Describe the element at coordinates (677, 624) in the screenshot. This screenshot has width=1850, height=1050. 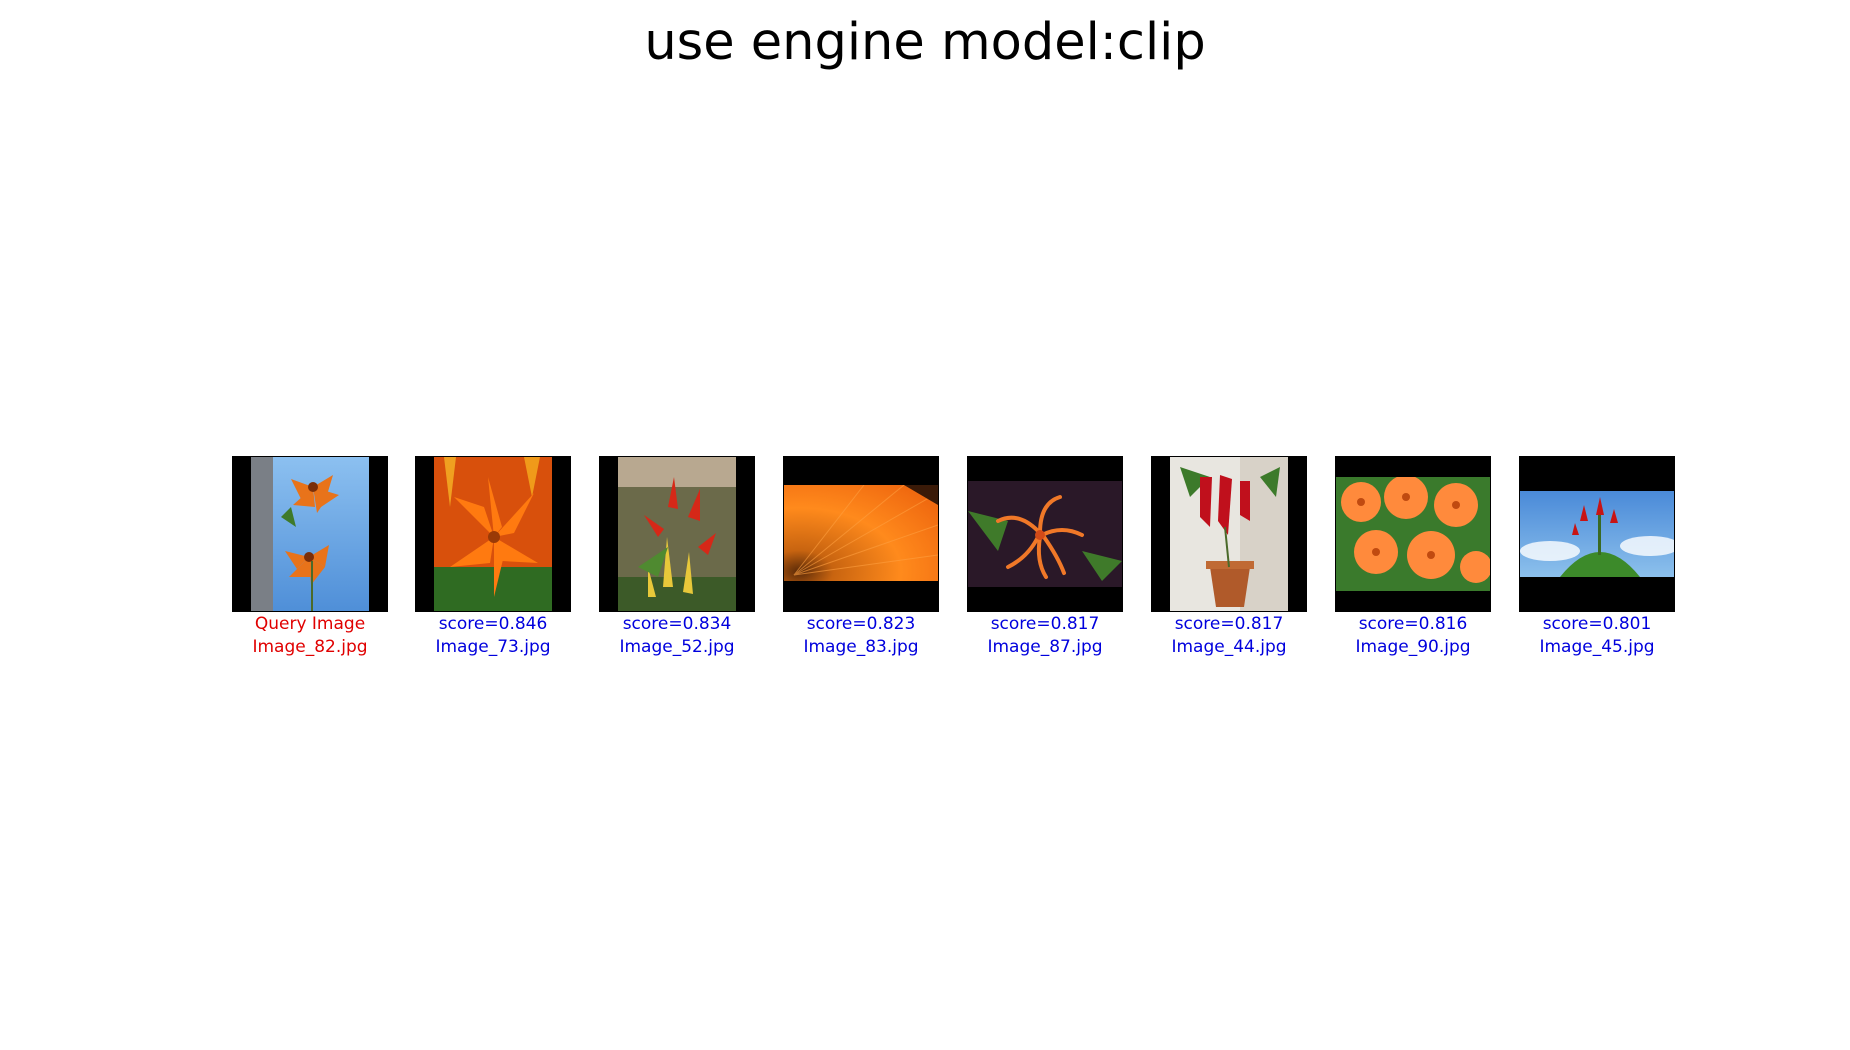
I see `result-score: score=0.834` at that location.